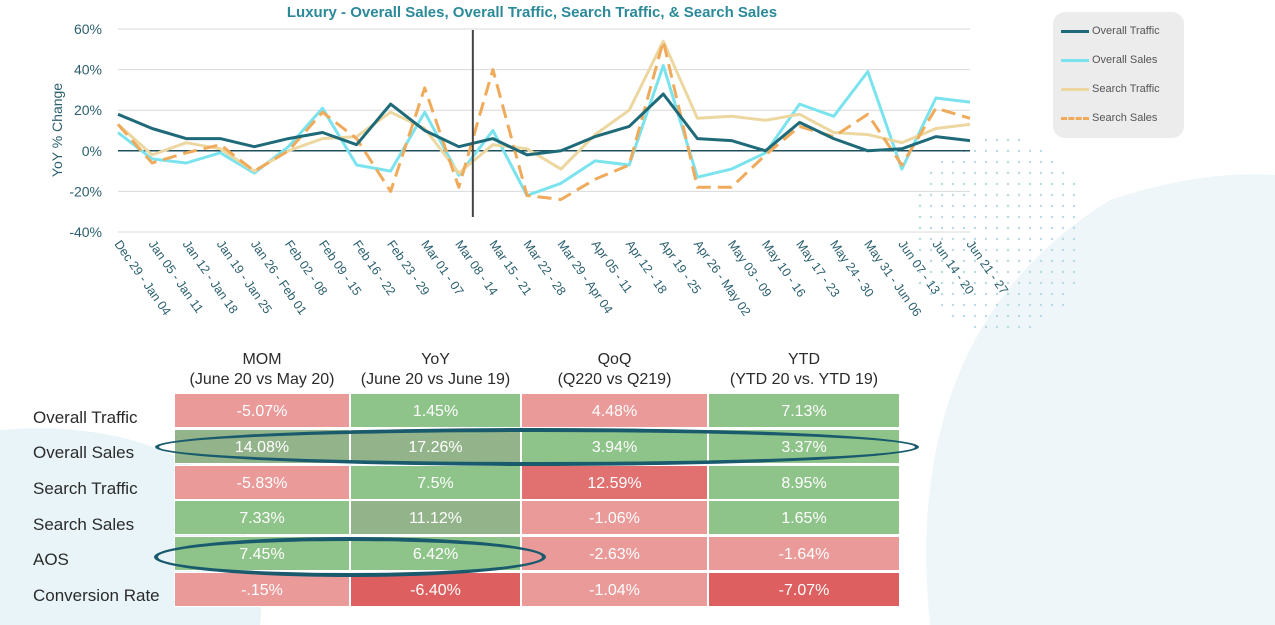 Image resolution: width=1275 pixels, height=625 pixels. Describe the element at coordinates (614, 482) in the screenshot. I see `table-cell: 12.59%` at that location.